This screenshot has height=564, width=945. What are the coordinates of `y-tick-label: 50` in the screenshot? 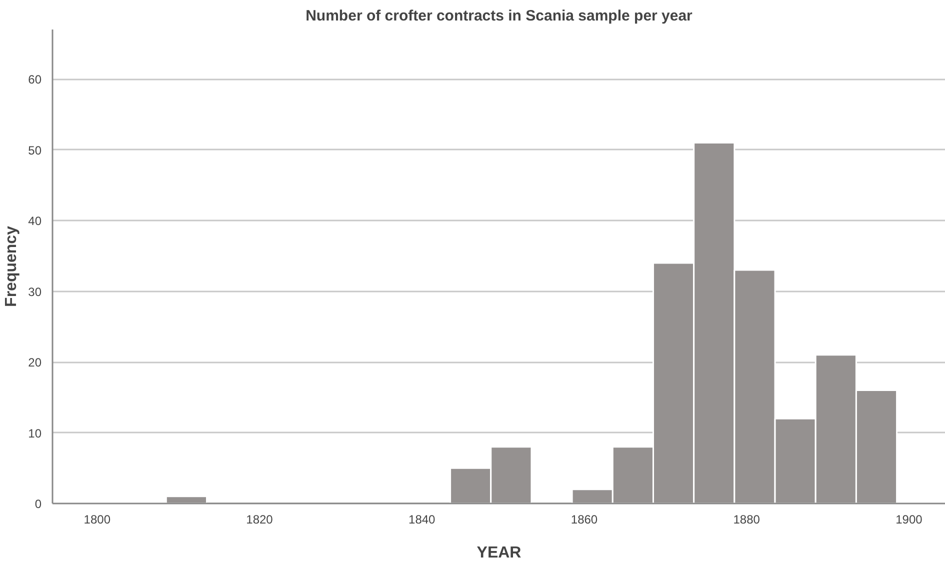 It's located at (35, 150).